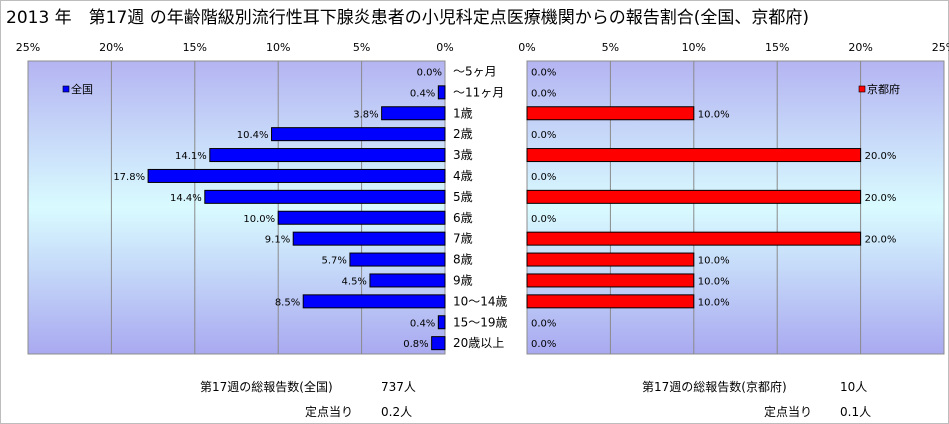 This screenshot has width=949, height=424. What do you see at coordinates (463, 176) in the screenshot?
I see `age-category-label: 4歳` at bounding box center [463, 176].